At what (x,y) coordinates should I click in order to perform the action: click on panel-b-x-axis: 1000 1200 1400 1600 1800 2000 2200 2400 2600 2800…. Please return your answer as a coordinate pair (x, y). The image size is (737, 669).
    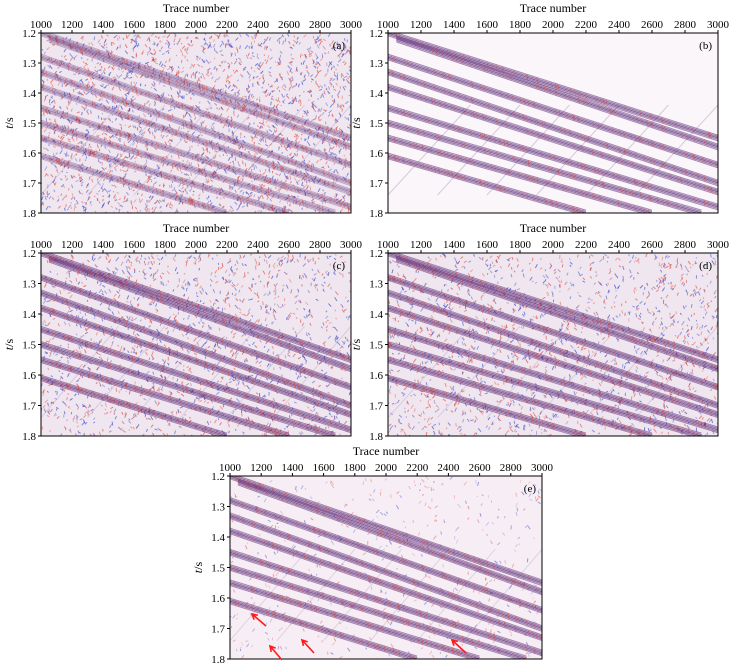
    Looking at the image, I should click on (553, 17).